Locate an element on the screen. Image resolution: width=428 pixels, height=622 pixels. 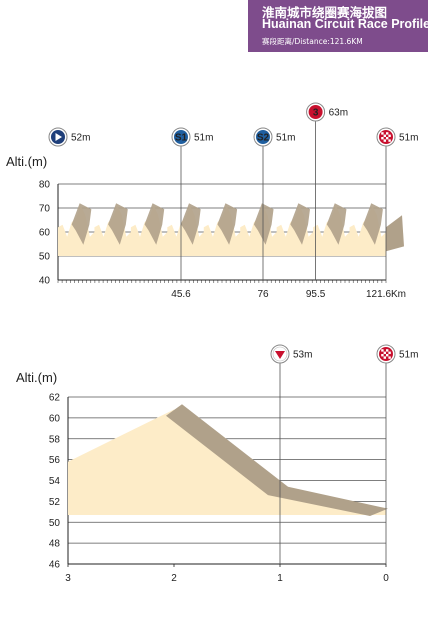
marker-altitude-label: 52m is located at coordinates (80, 138).